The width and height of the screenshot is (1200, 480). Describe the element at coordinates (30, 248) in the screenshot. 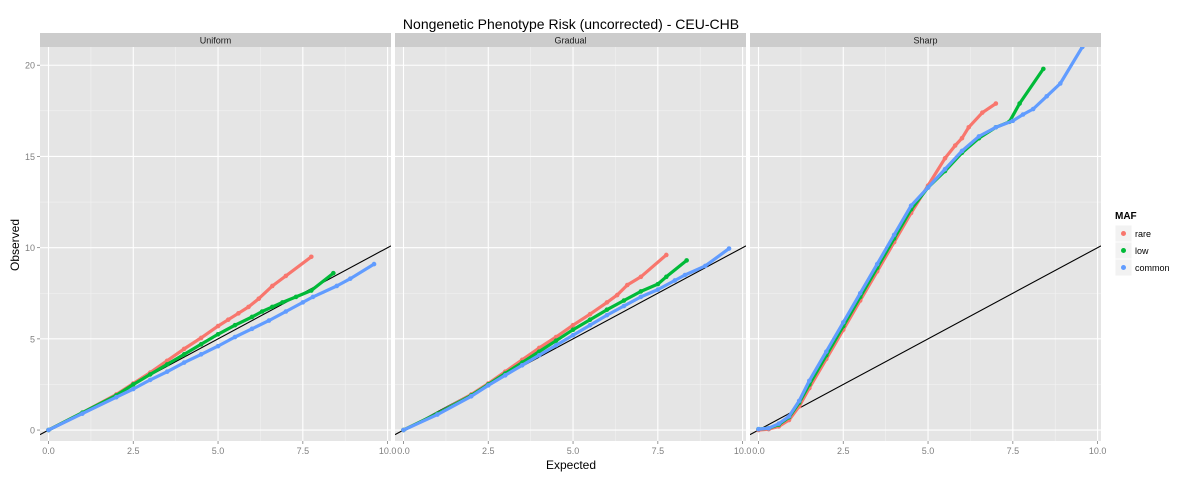

I see `y-tick-label: 10` at that location.